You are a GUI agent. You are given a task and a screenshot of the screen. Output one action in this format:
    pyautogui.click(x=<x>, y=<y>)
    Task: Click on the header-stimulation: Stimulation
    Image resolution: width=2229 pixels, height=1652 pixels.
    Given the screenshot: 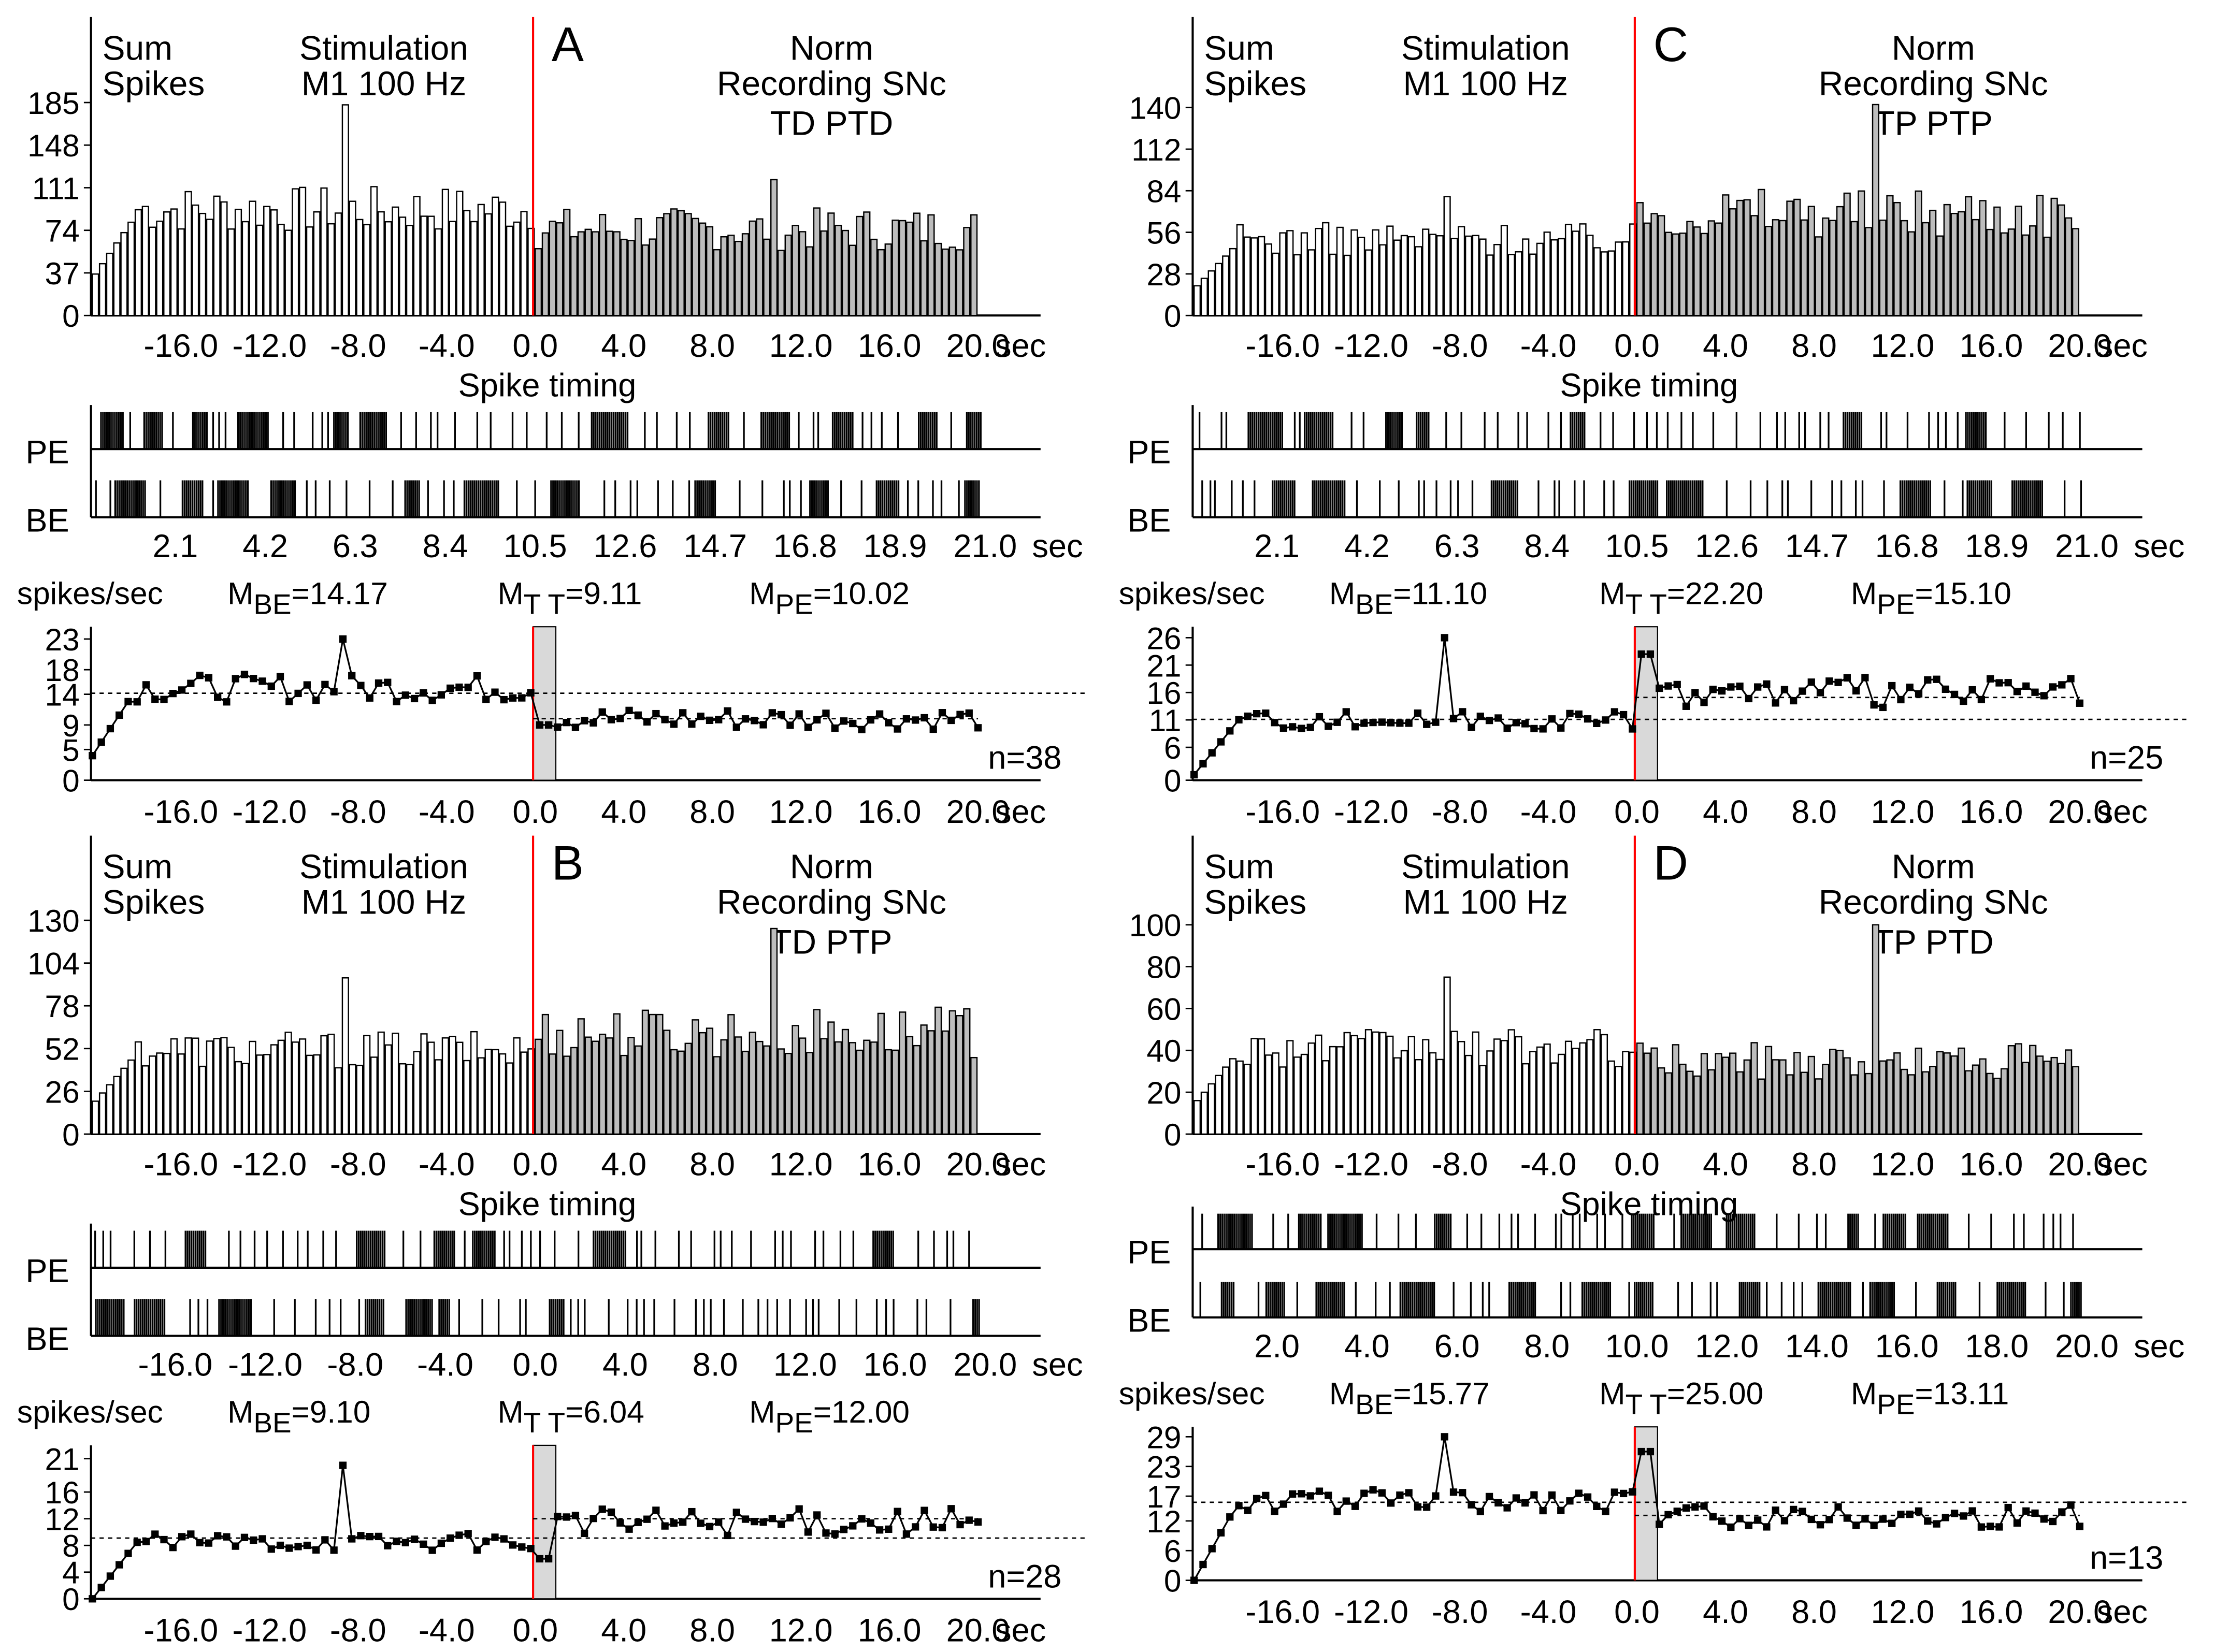 What is the action you would take?
    pyautogui.click(x=1486, y=866)
    